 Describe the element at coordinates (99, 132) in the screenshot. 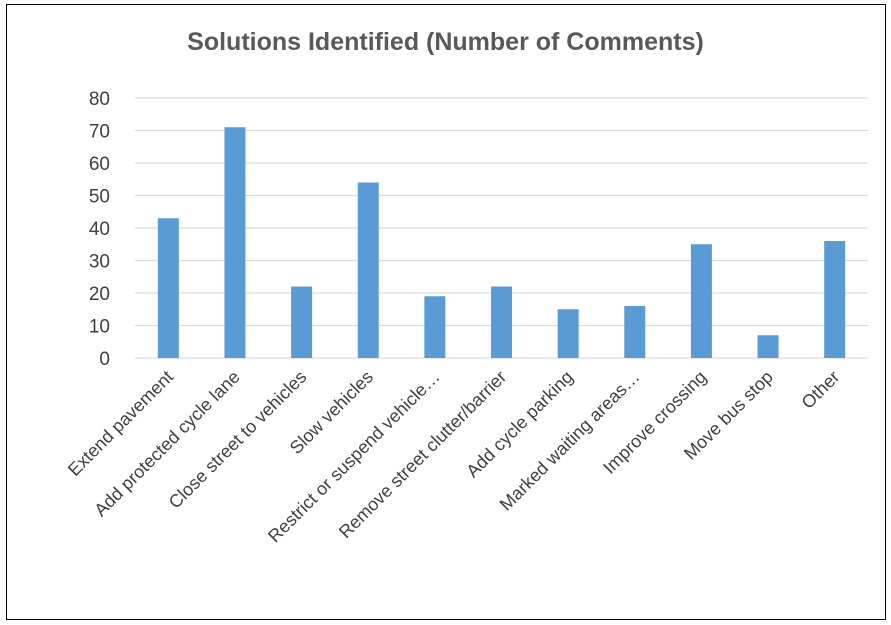

I see `y-tick-label: 70` at that location.